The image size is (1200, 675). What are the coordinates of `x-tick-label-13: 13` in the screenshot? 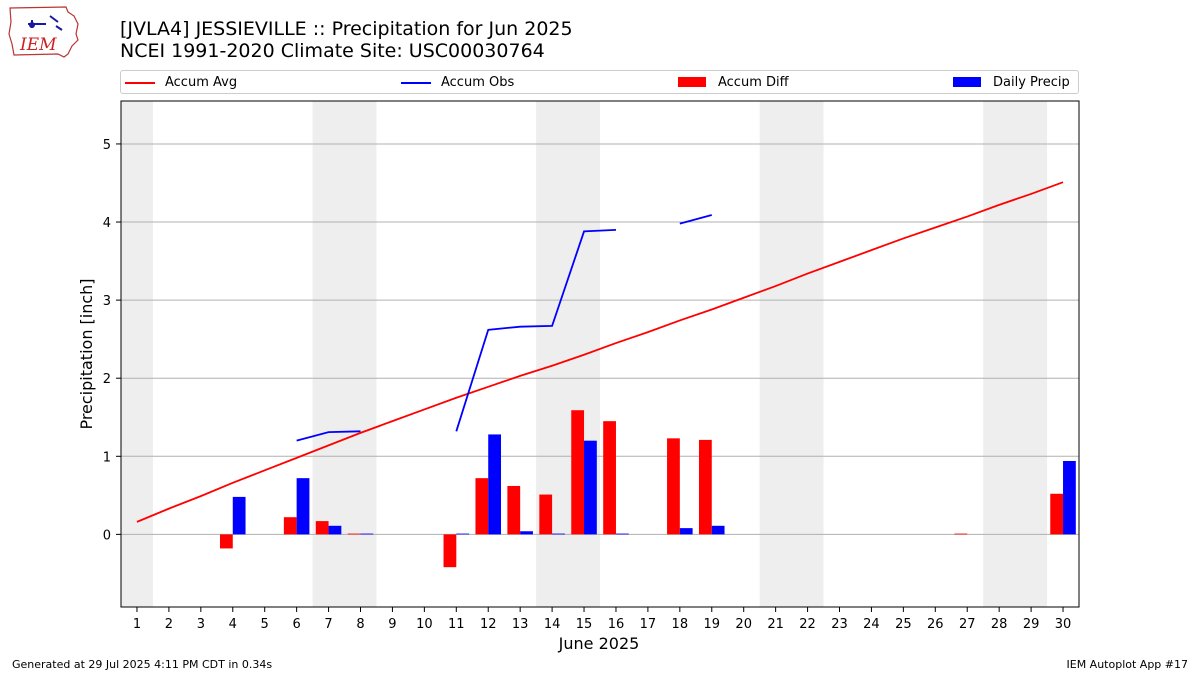 It's located at (520, 624).